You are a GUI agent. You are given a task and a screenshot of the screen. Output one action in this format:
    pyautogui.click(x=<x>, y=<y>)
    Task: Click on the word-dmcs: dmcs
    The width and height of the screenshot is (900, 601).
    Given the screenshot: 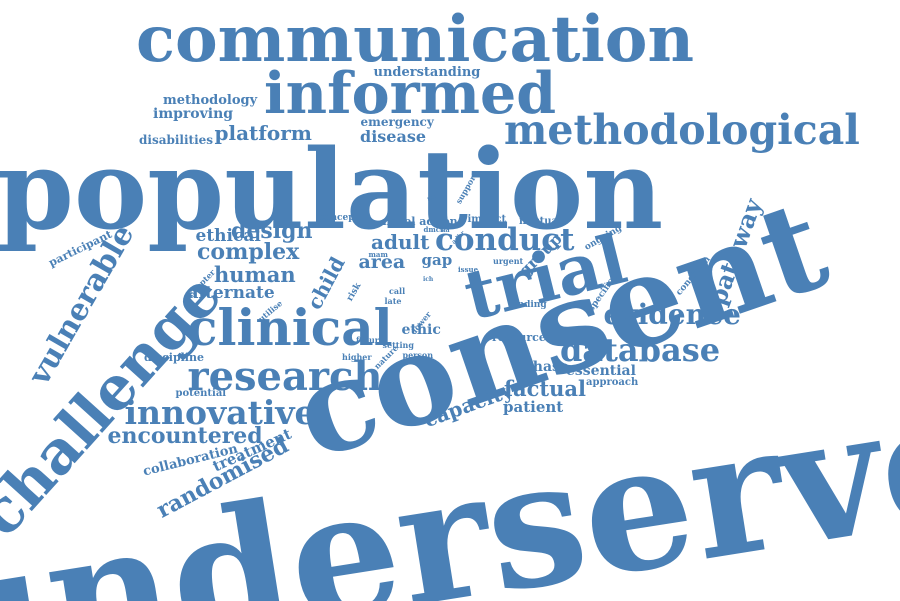 What is the action you would take?
    pyautogui.click(x=434, y=229)
    